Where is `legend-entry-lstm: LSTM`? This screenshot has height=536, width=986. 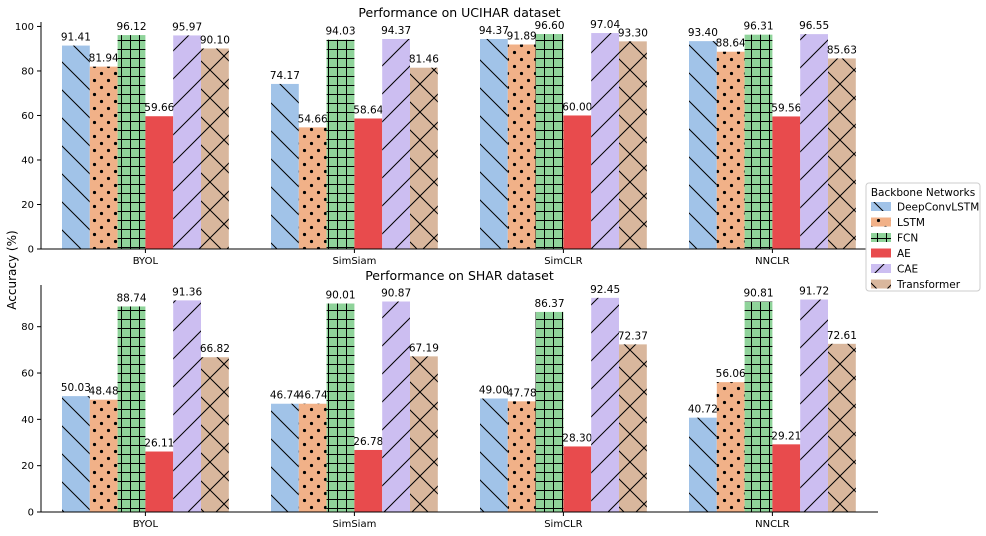
legend-entry-lstm: LSTM is located at coordinates (898, 223).